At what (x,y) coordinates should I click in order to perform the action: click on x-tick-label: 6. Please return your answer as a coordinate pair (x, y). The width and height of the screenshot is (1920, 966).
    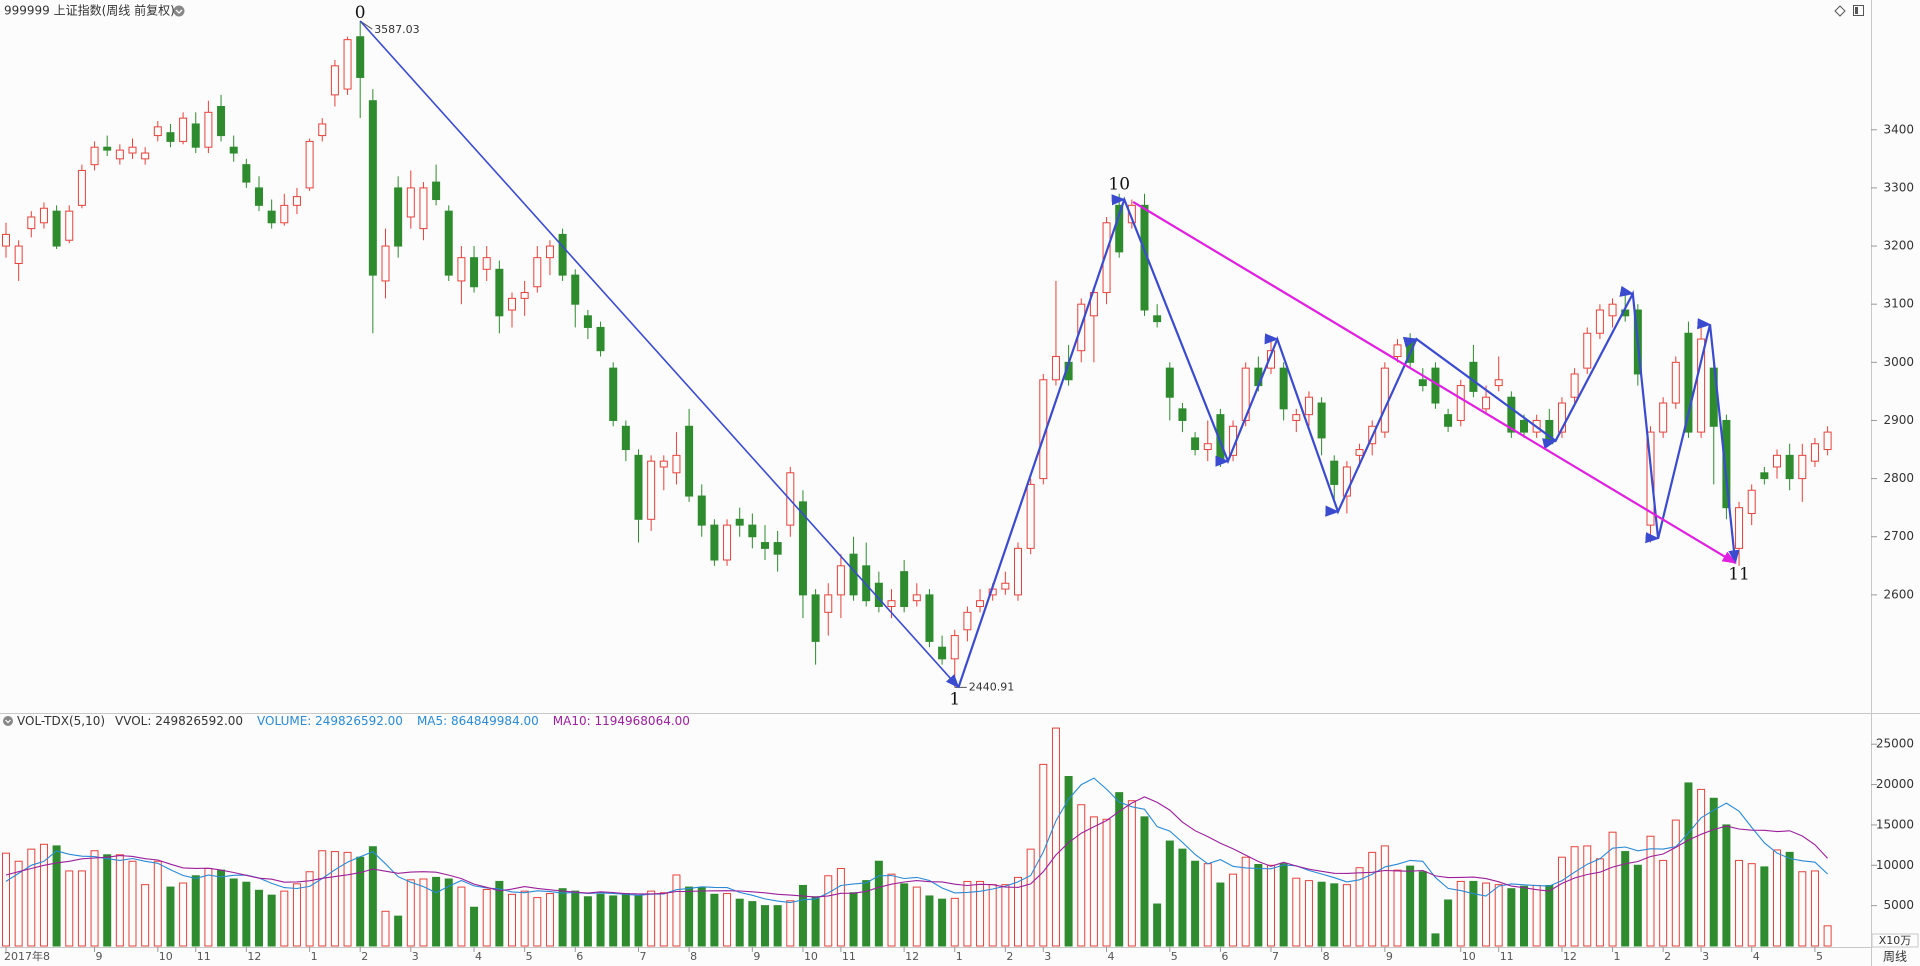
    Looking at the image, I should click on (579, 956).